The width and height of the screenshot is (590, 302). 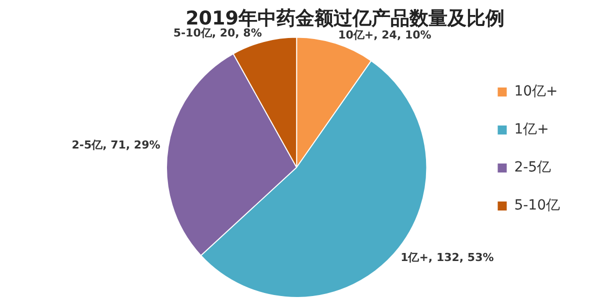 What do you see at coordinates (385, 35) in the screenshot?
I see `data-label: 10亿+, 24, 10%` at bounding box center [385, 35].